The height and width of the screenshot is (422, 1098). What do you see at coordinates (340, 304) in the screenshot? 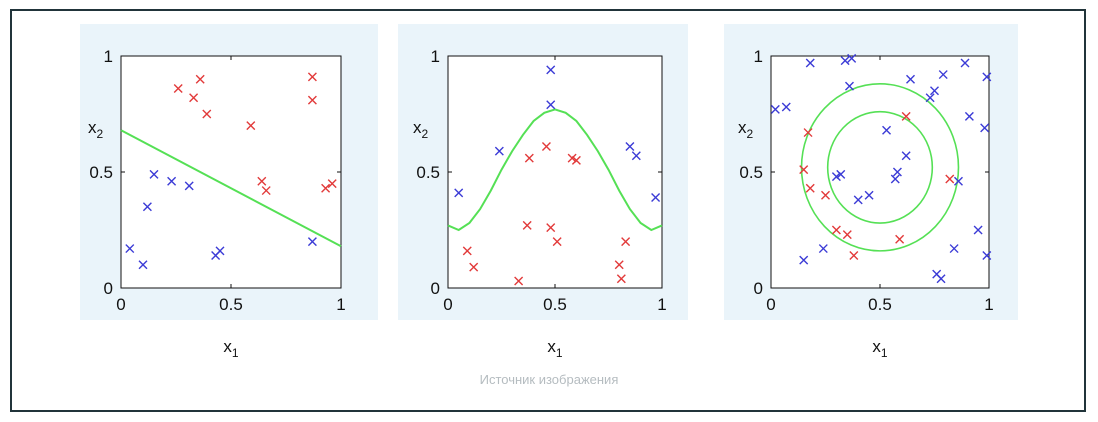
I see `chart1-x-tick-label: 1` at bounding box center [340, 304].